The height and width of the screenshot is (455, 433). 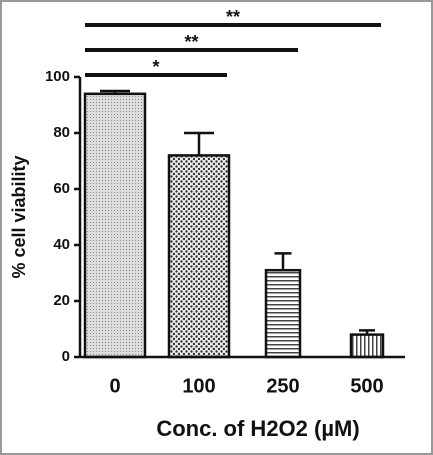 What do you see at coordinates (19, 216) in the screenshot?
I see `y-axis-label: % cell viability` at bounding box center [19, 216].